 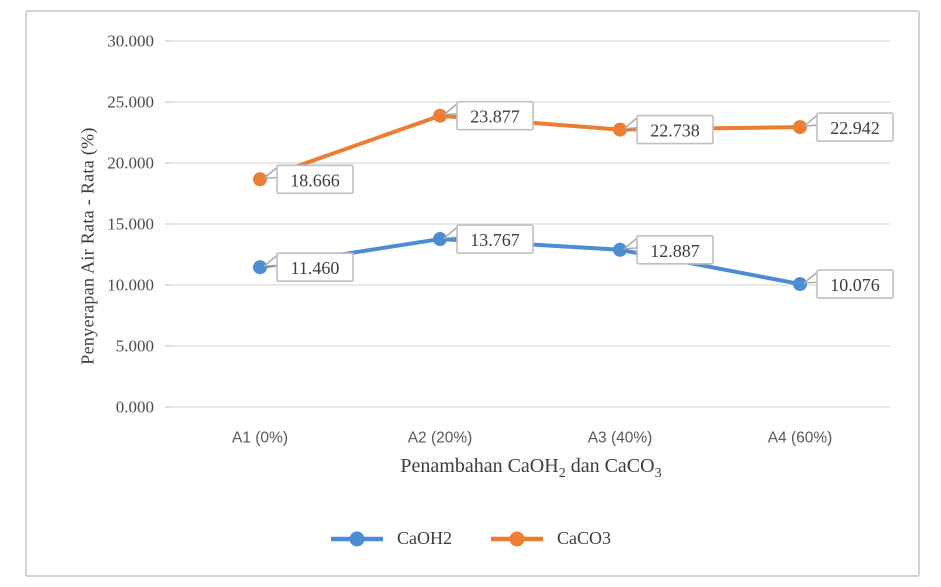 I want to click on data-label-callout: 23.877, so click(x=488, y=115).